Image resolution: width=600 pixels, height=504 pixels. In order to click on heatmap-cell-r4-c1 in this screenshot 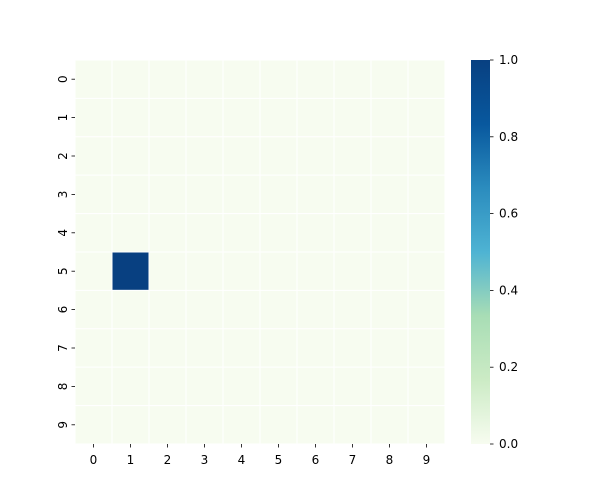, I will do `click(130, 233)`.